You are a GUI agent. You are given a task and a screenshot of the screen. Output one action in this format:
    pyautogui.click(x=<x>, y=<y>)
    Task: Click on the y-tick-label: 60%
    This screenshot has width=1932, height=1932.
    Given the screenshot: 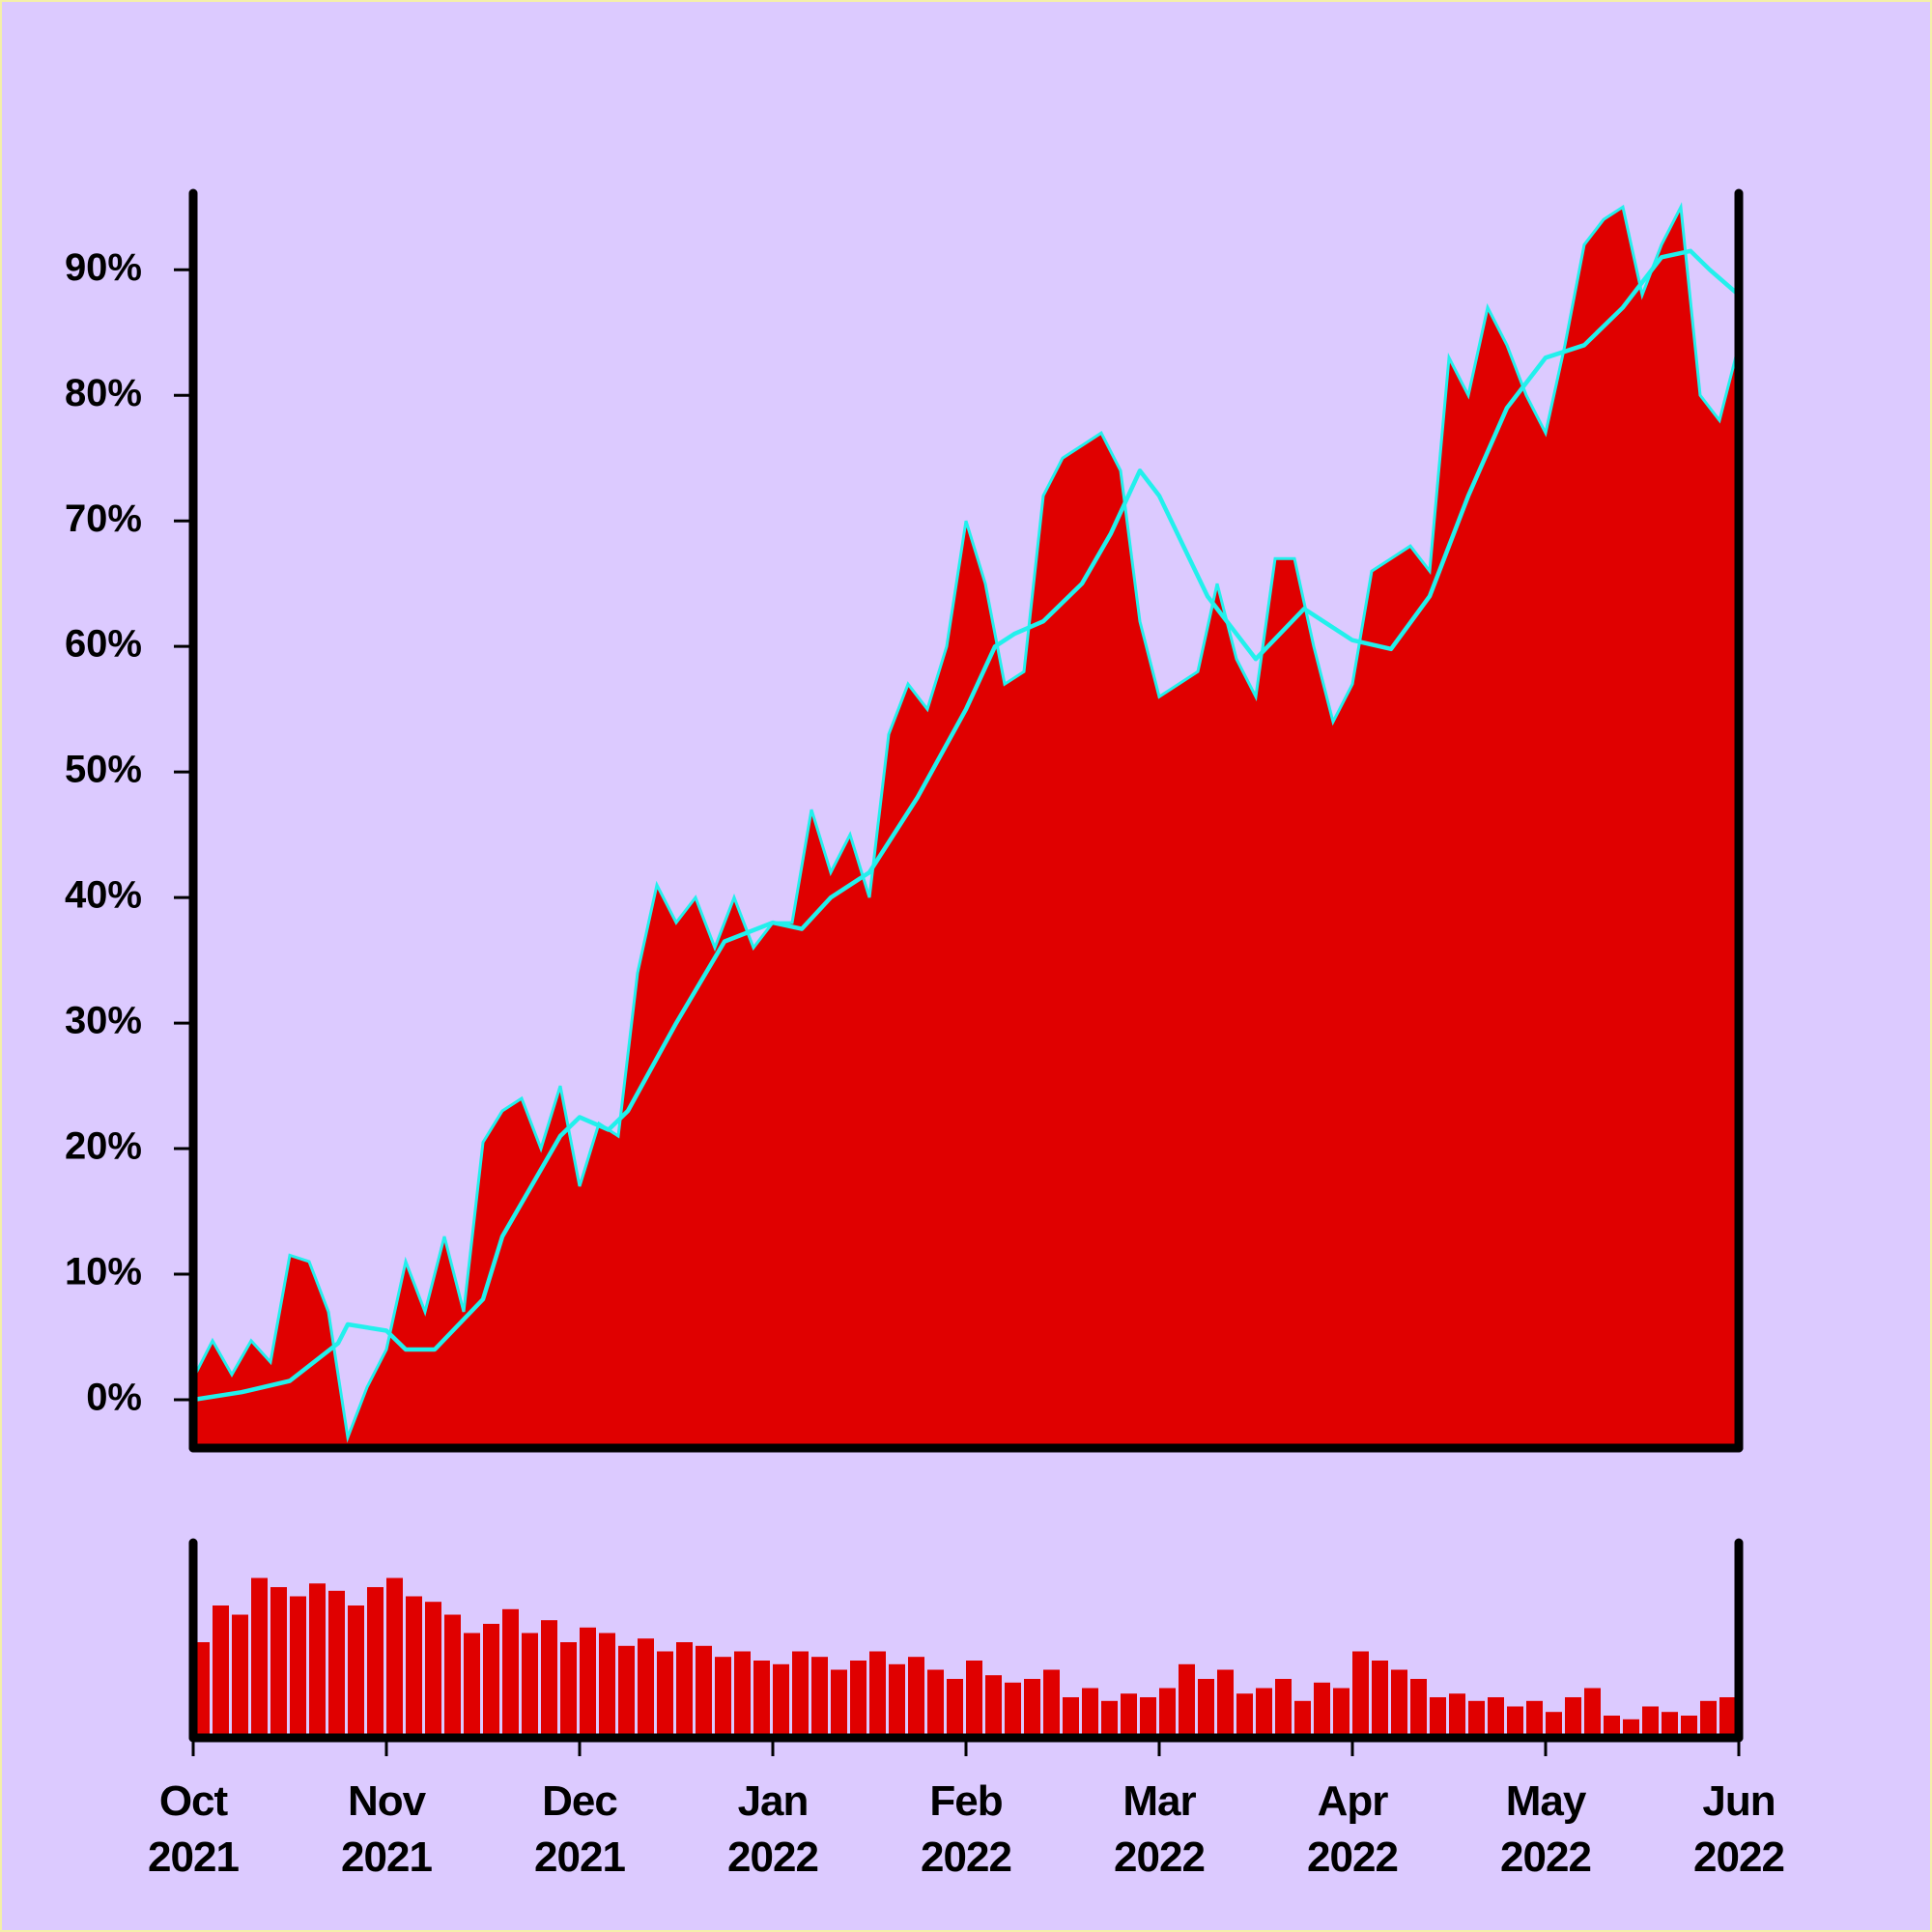 What is the action you would take?
    pyautogui.click(x=103, y=644)
    